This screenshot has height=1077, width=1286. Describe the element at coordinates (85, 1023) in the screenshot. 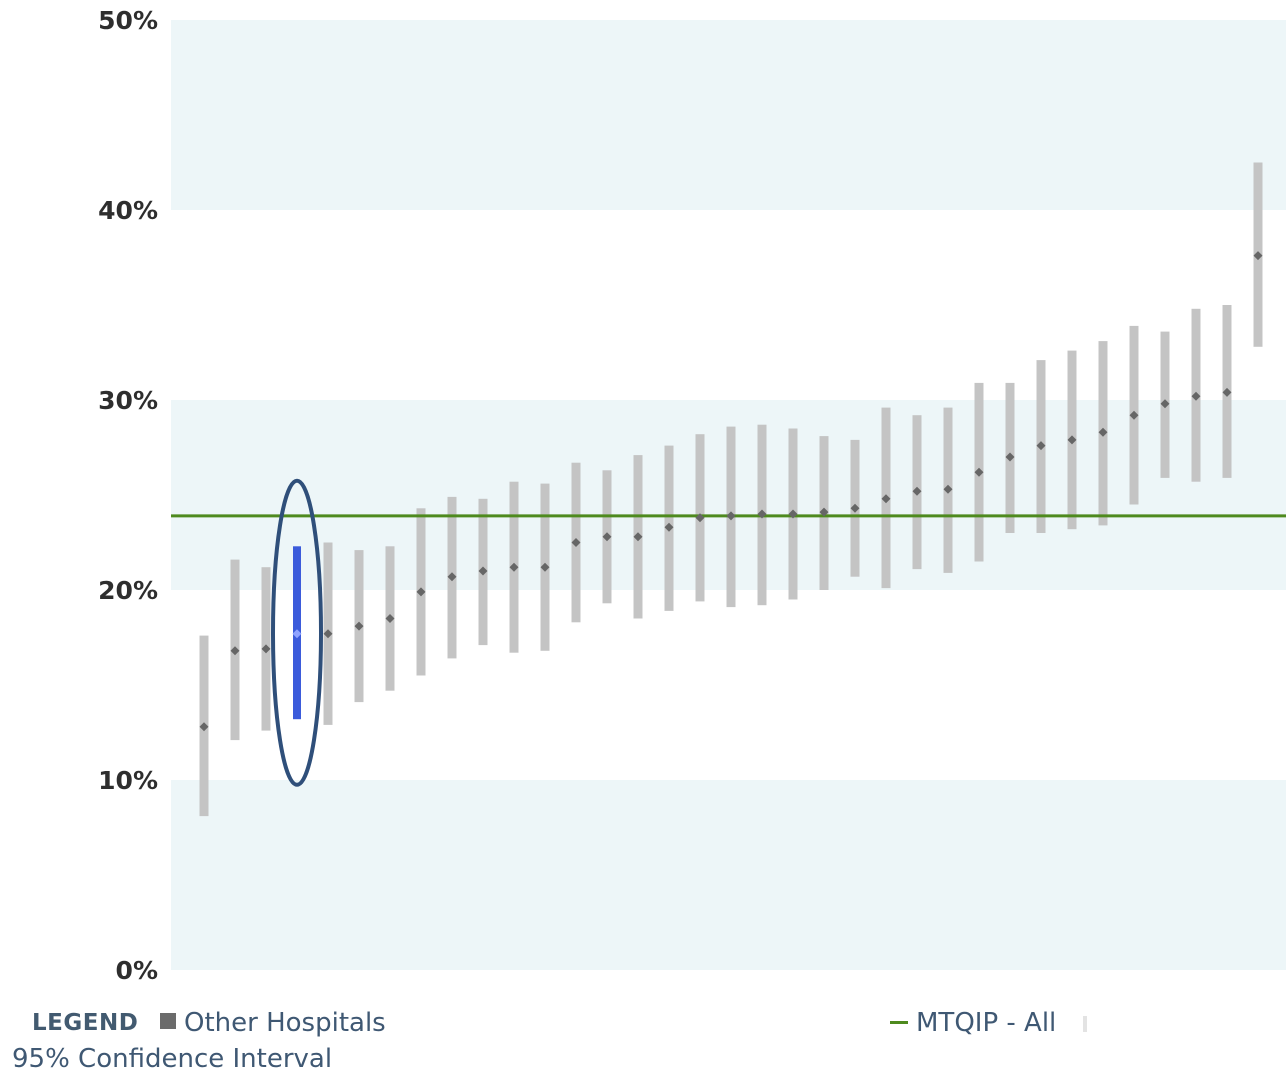

I see `legend-title: LEGEND` at that location.